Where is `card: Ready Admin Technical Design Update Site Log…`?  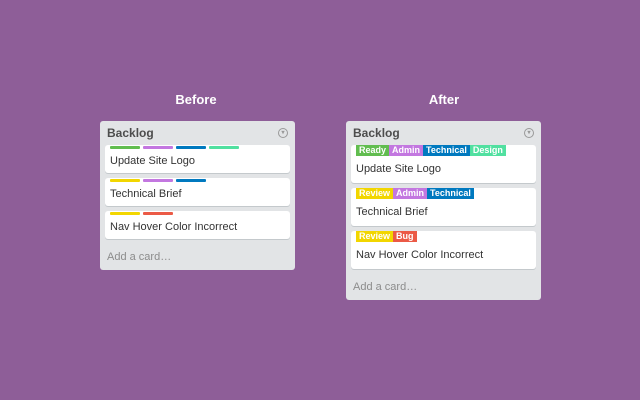 card: Ready Admin Technical Design Update Site Log… is located at coordinates (443, 164).